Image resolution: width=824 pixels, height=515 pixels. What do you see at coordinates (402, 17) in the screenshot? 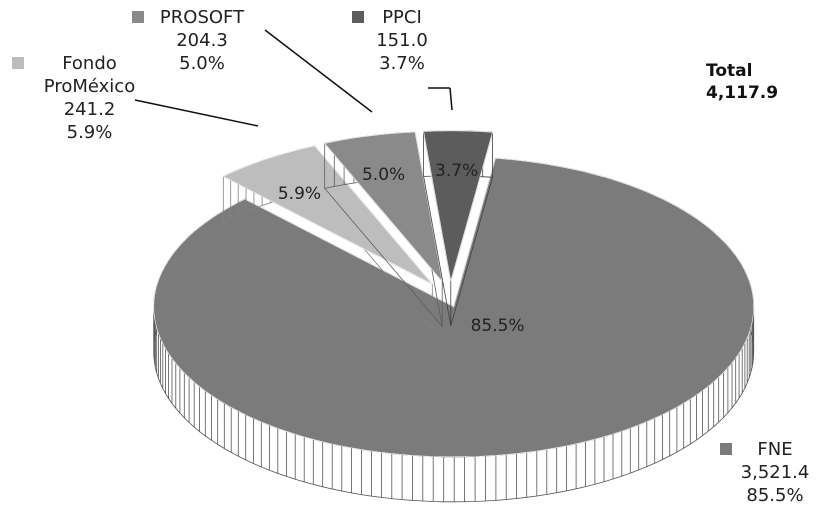
I see `category-label: PPCI` at bounding box center [402, 17].